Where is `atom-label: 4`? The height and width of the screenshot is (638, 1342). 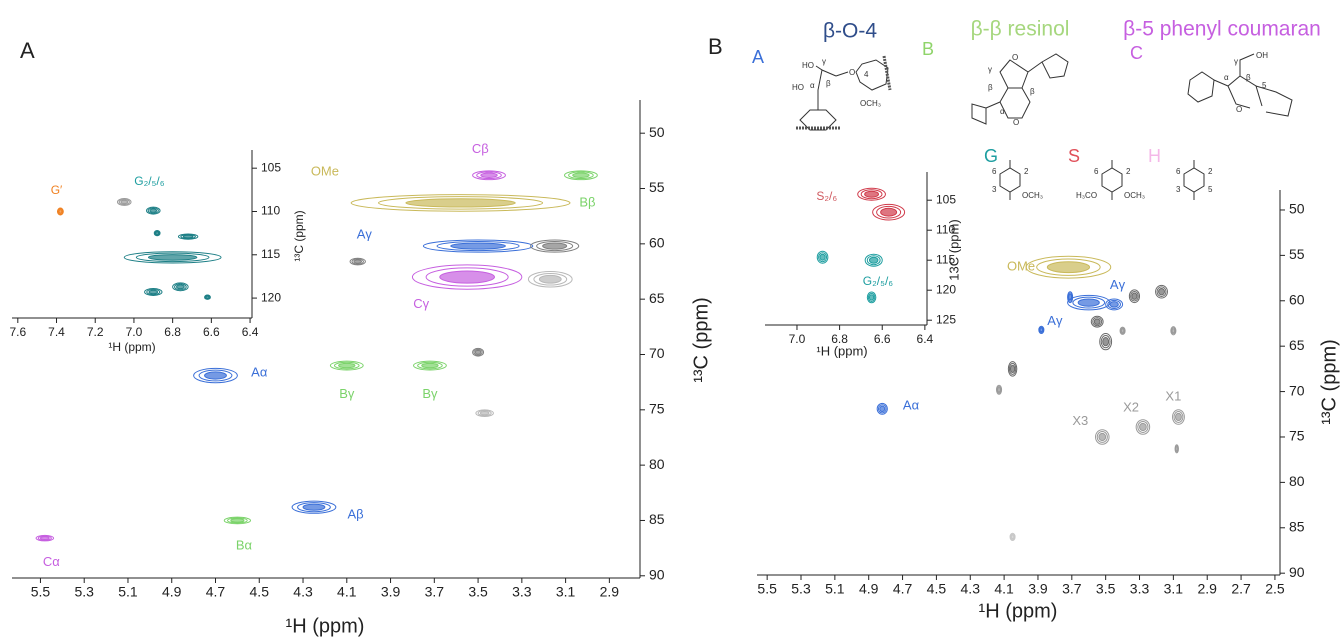
atom-label: 4 is located at coordinates (866, 74).